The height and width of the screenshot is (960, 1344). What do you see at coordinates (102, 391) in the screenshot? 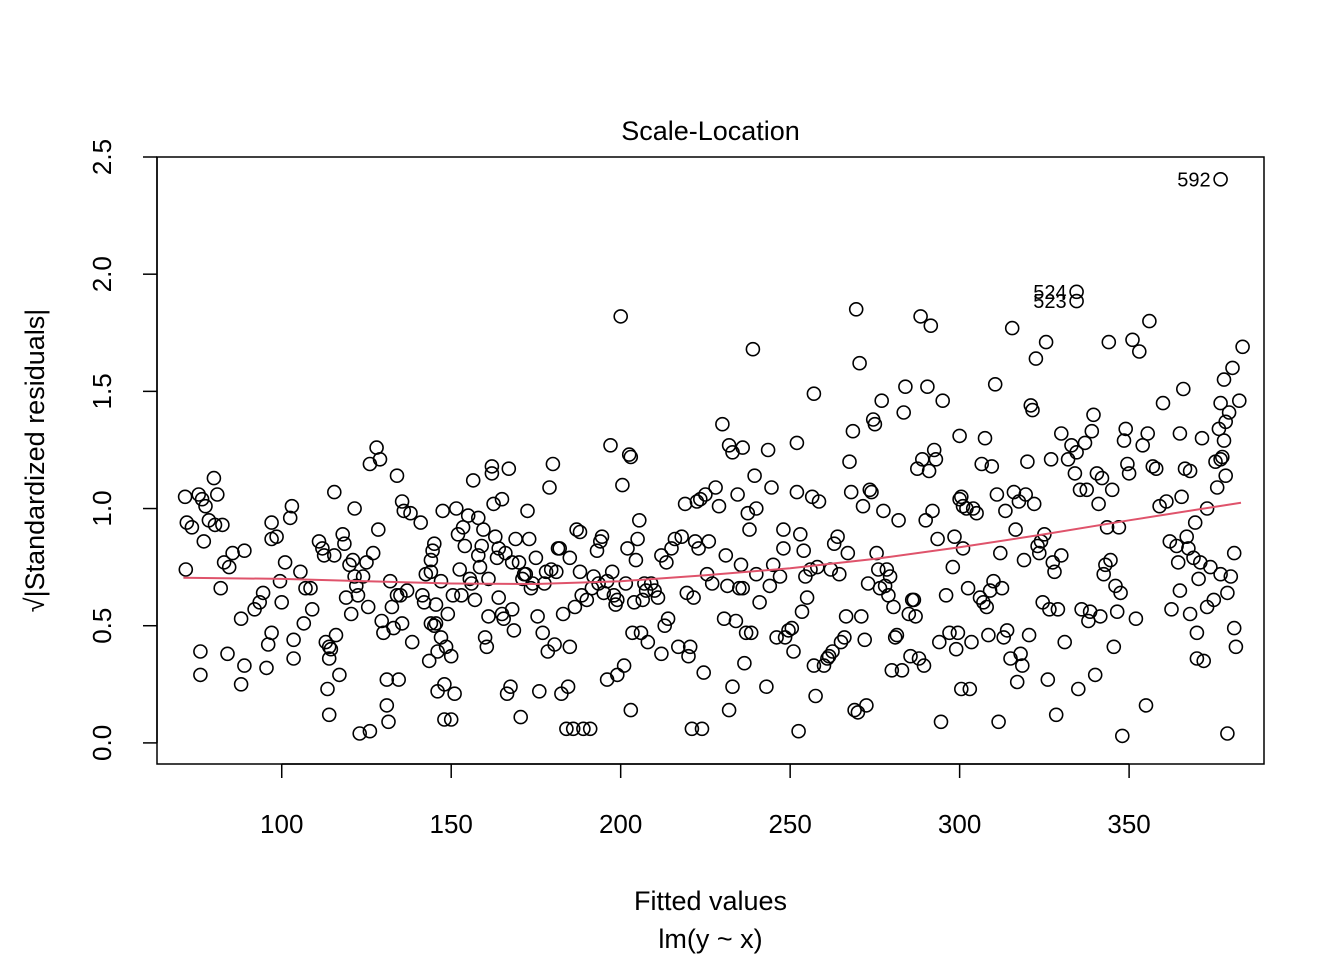
I see `y-tick-label: 1.5` at bounding box center [102, 391].